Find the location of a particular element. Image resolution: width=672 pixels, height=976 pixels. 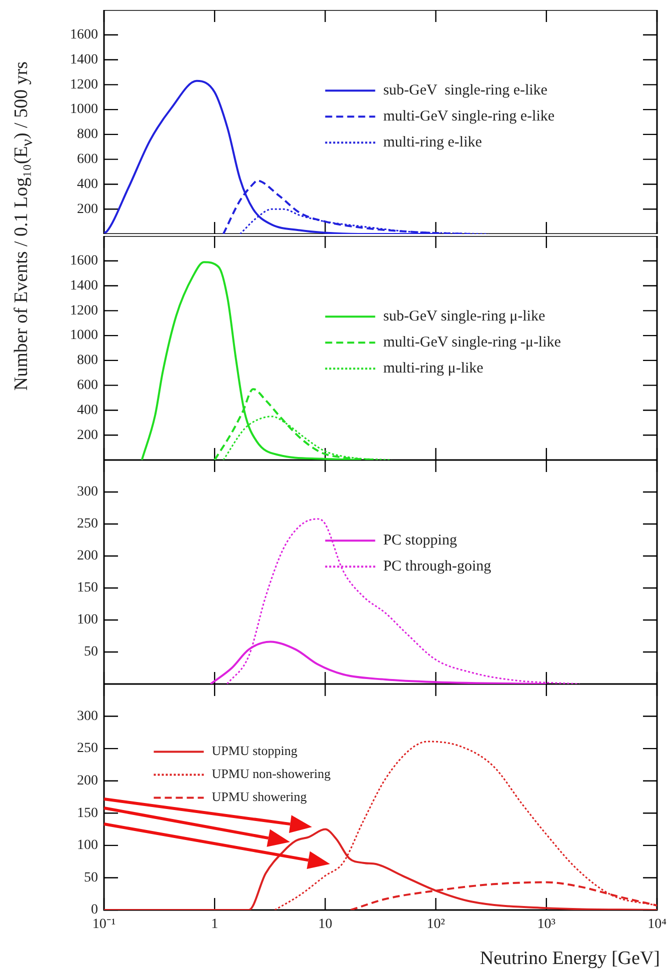

x-tick-label: 10⁻¹ is located at coordinates (104, 924).